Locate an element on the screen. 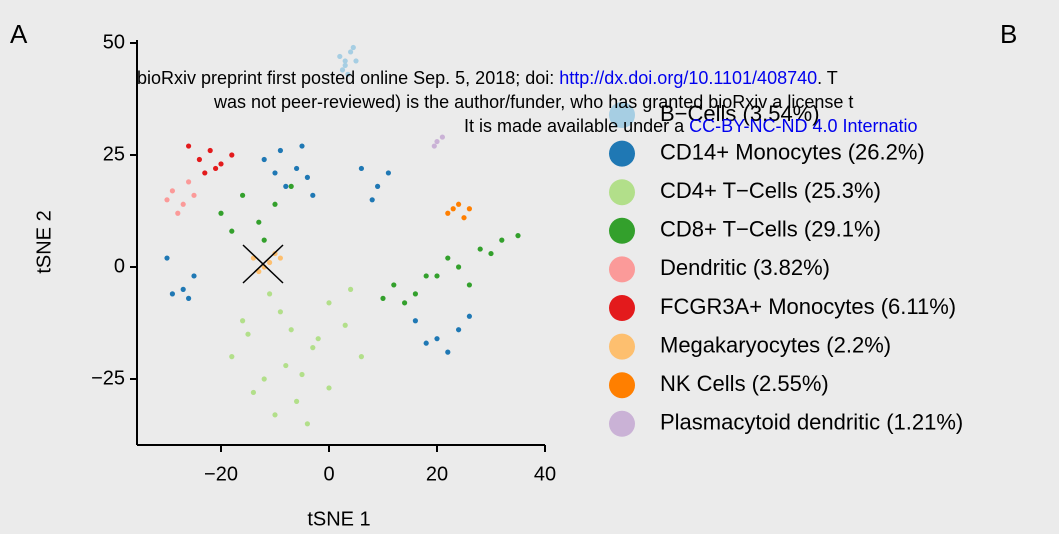 Image resolution: width=1059 pixels, height=534 pixels. x-axis-title: tSNE 1 is located at coordinates (338, 519).